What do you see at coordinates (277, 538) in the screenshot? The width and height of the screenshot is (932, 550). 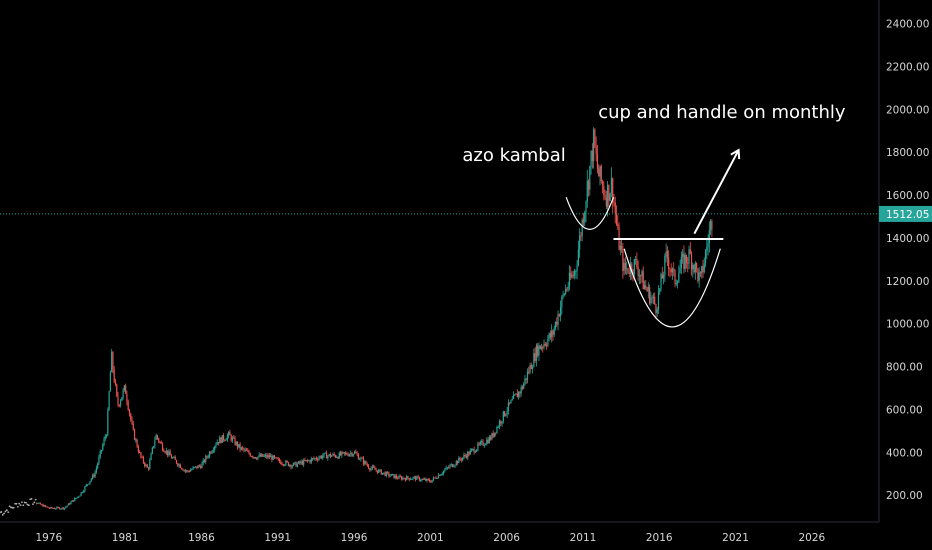 I see `x-tick-label: 1991` at bounding box center [277, 538].